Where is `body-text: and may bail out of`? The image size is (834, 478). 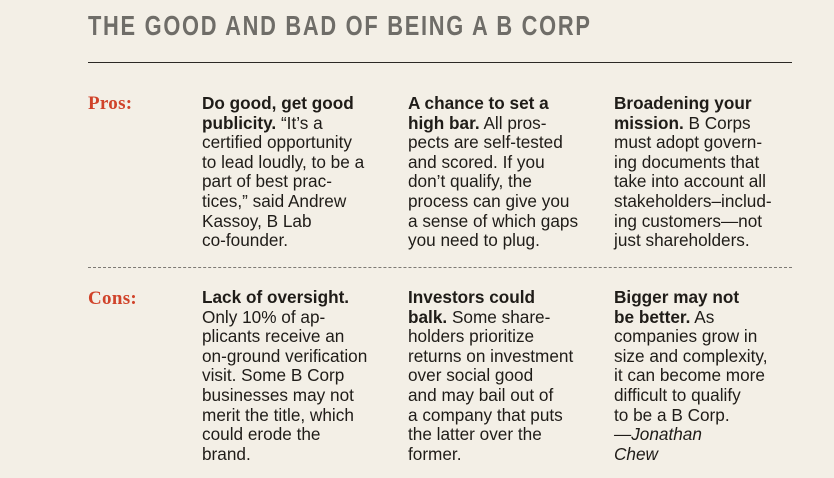 body-text: and may bail out of is located at coordinates (481, 394).